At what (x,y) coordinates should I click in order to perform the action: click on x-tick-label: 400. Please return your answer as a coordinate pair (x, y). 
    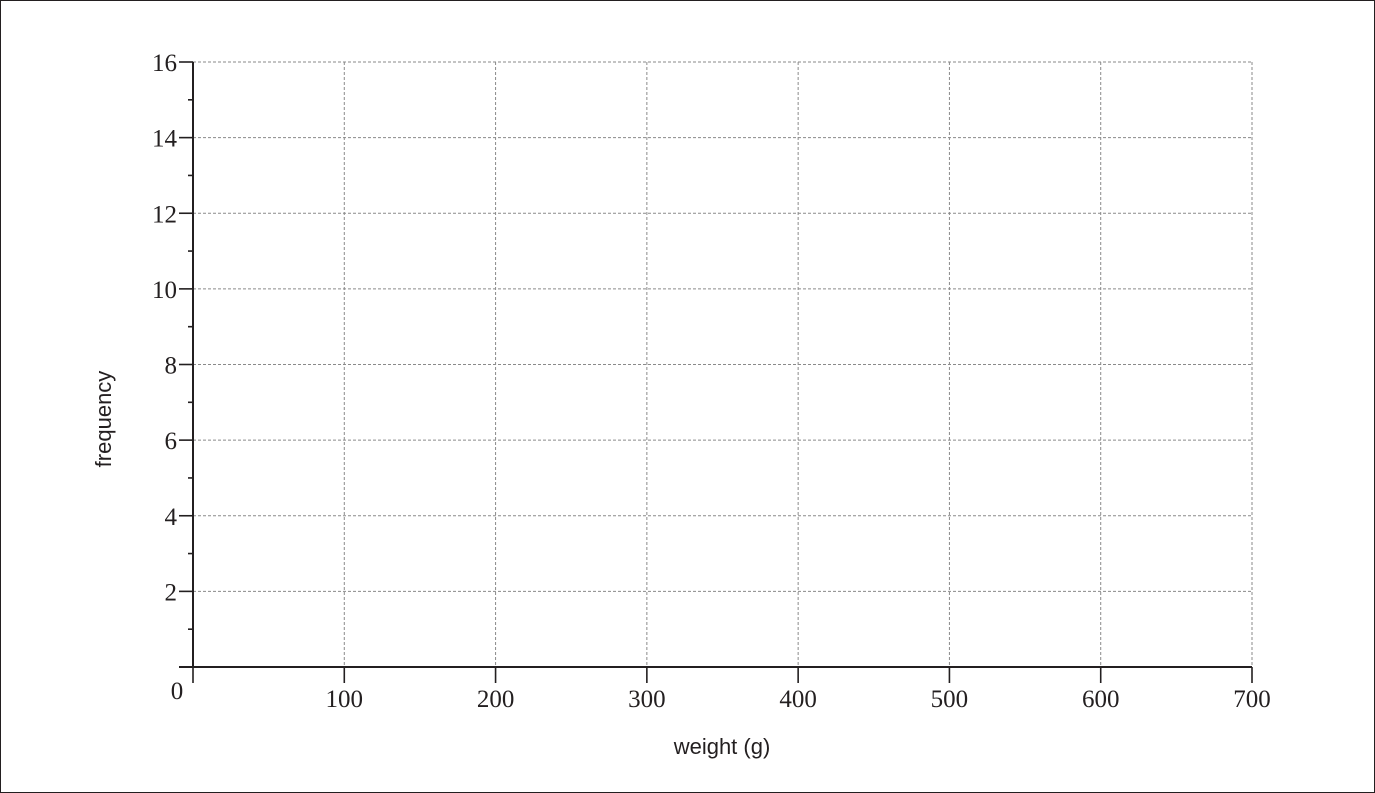
    Looking at the image, I should click on (798, 699).